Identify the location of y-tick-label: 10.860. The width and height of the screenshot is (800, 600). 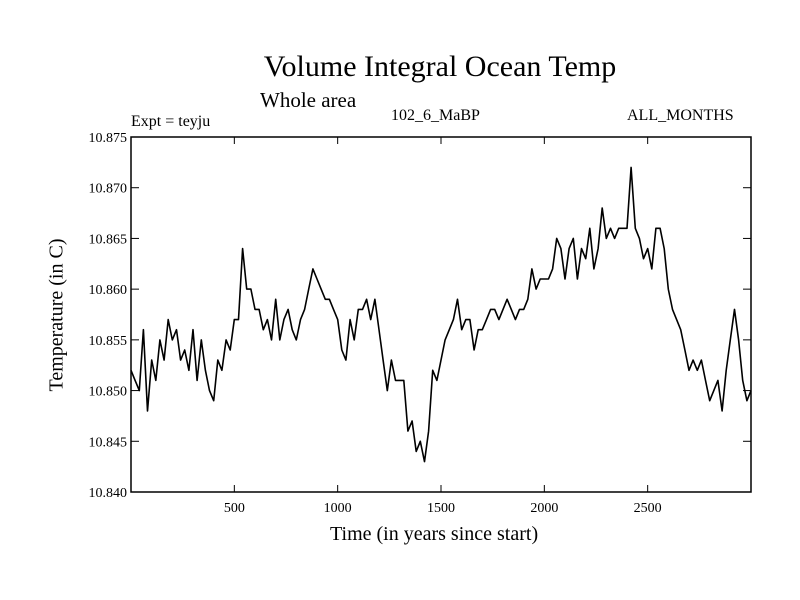
(108, 290).